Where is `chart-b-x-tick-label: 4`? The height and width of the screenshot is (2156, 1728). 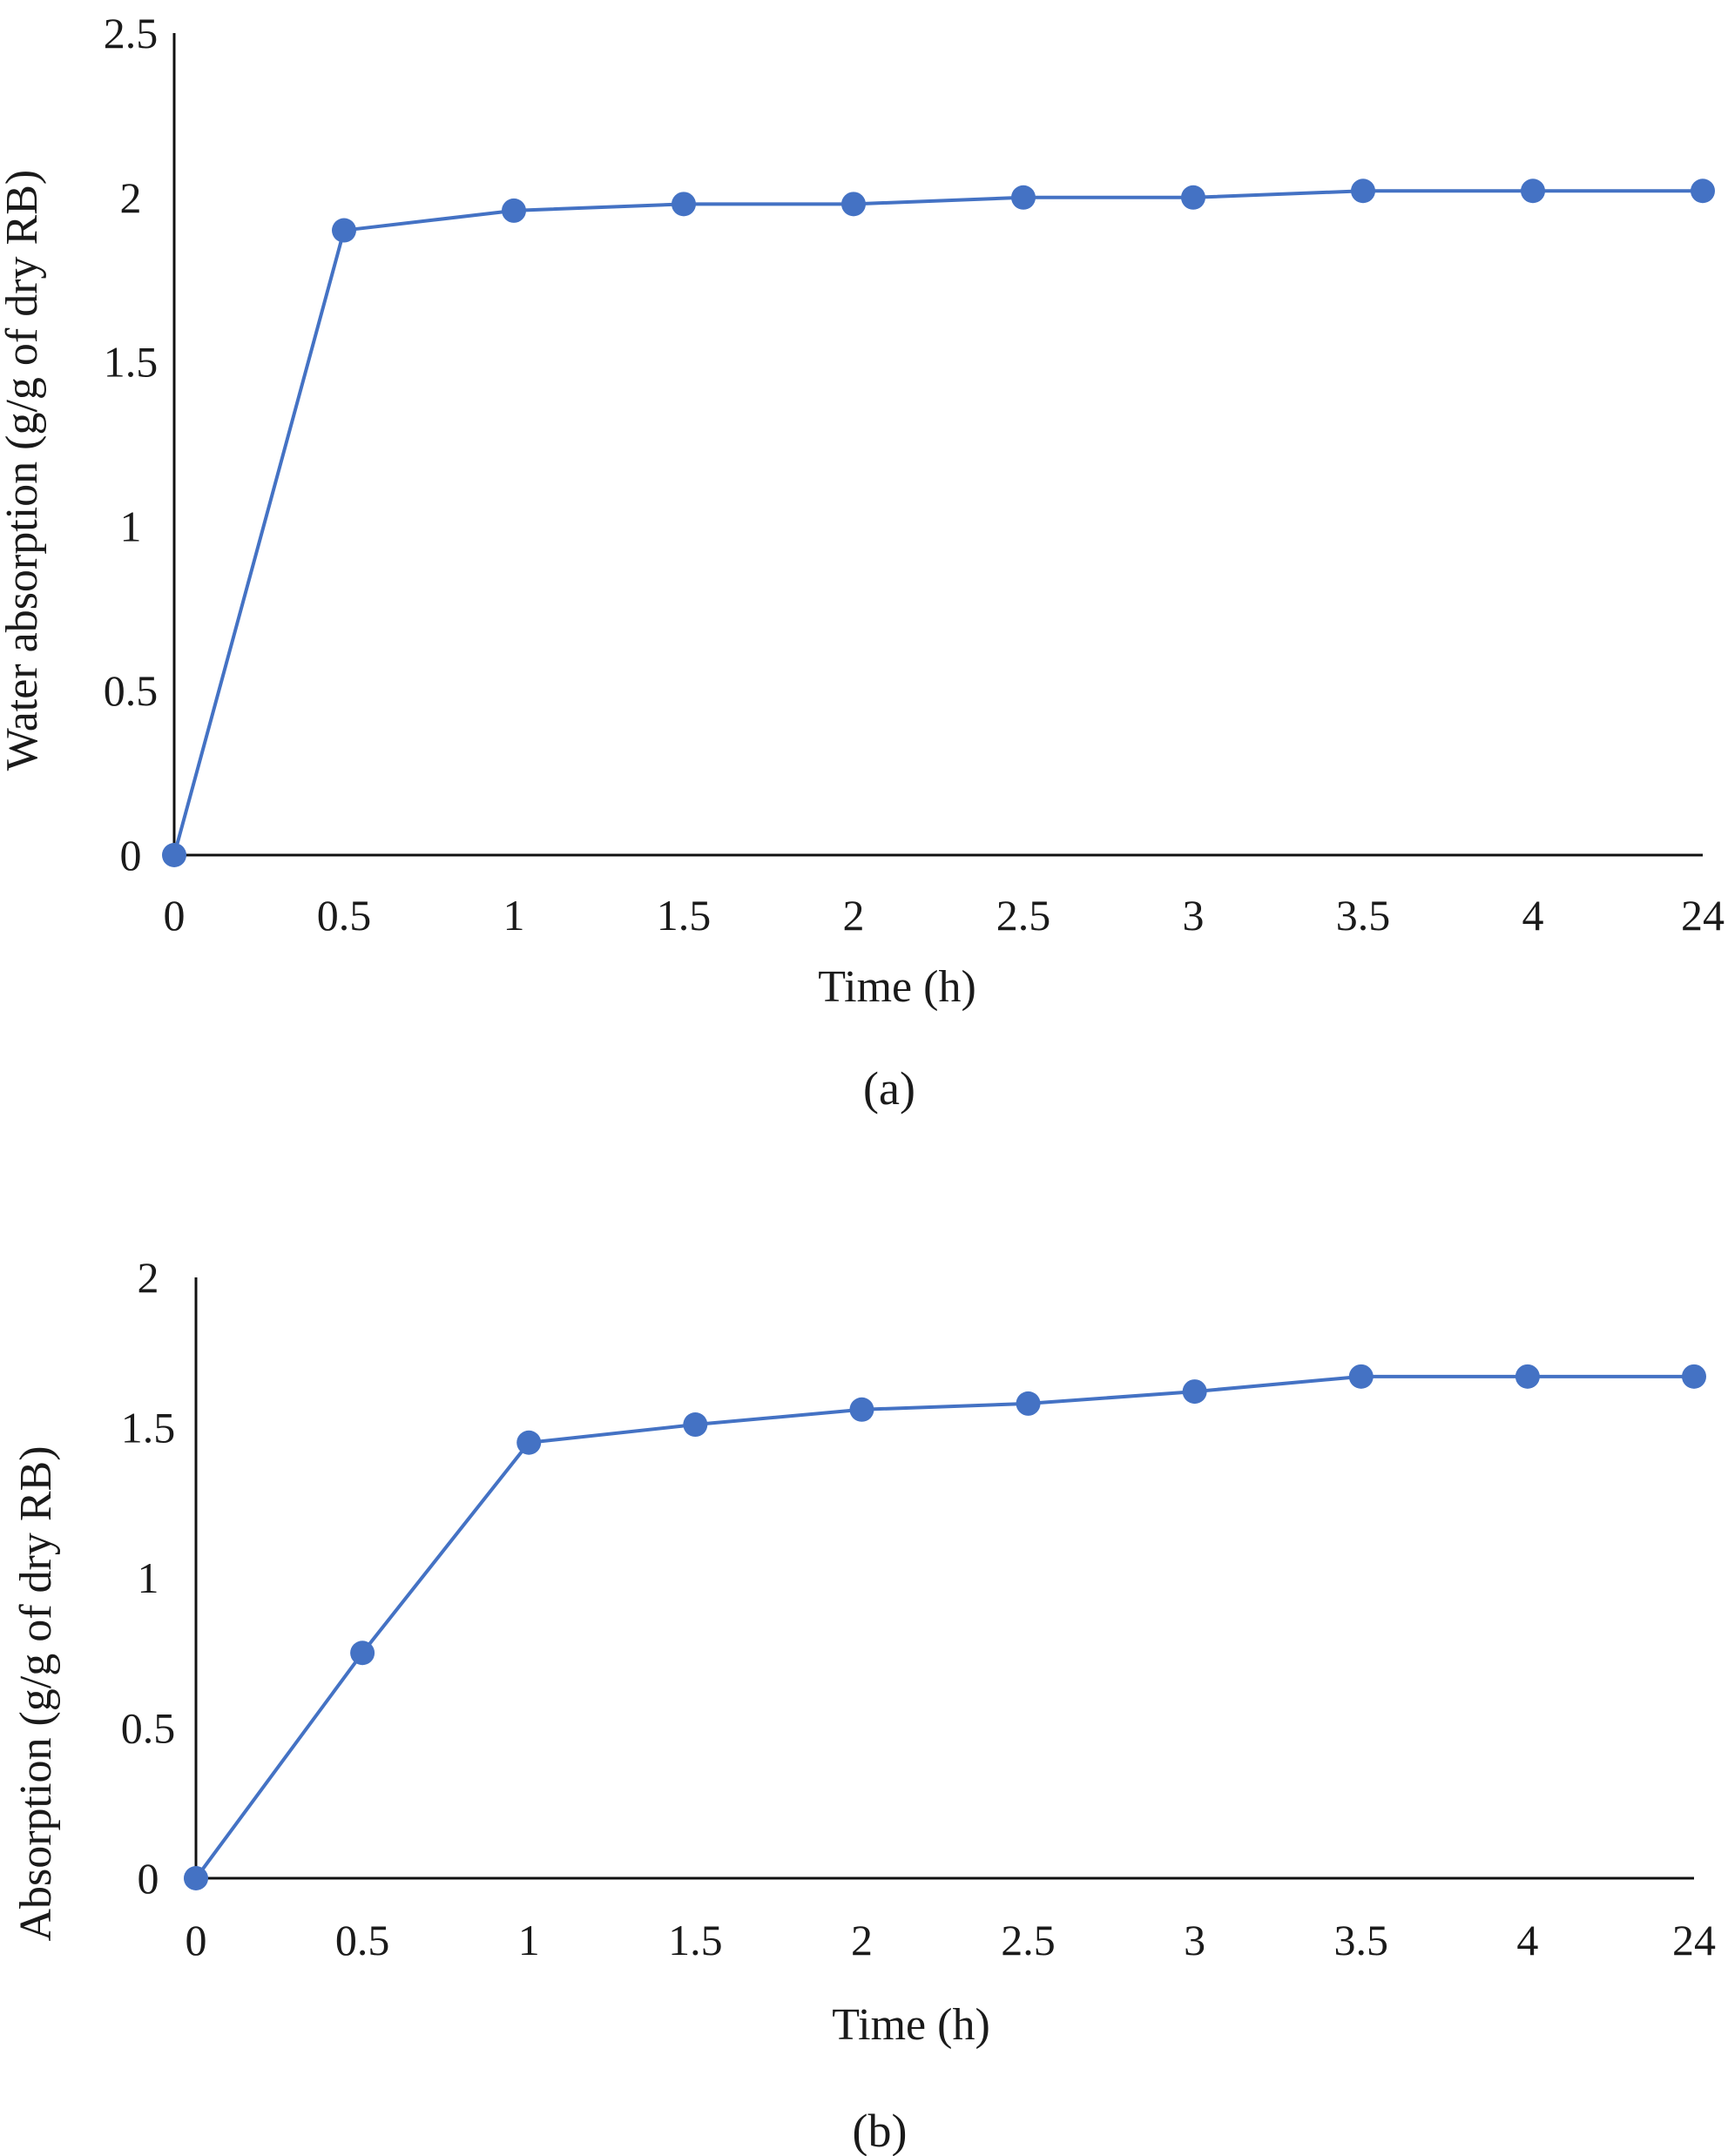 chart-b-x-tick-label: 4 is located at coordinates (1527, 1940).